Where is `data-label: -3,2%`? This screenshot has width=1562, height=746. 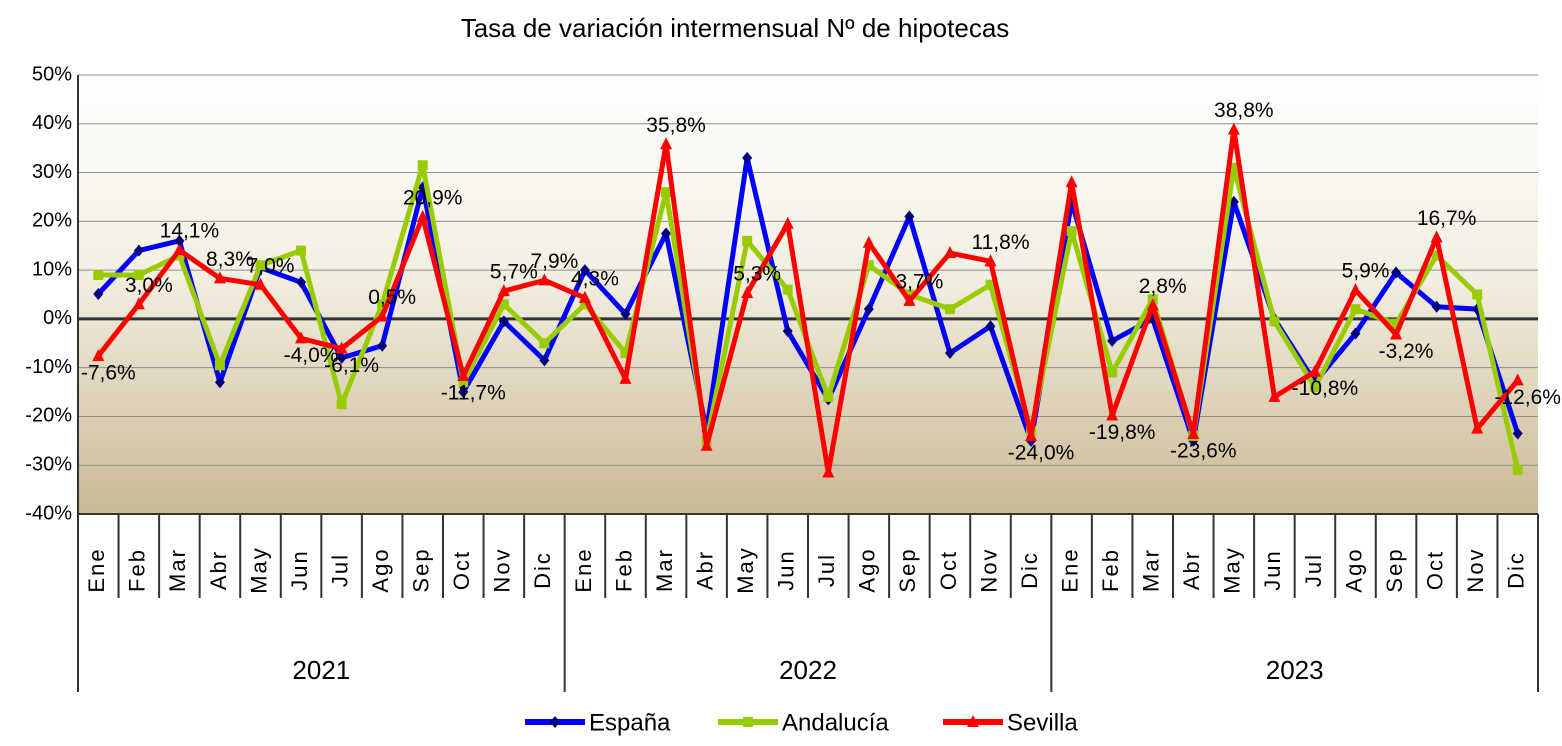 data-label: -3,2% is located at coordinates (1406, 351).